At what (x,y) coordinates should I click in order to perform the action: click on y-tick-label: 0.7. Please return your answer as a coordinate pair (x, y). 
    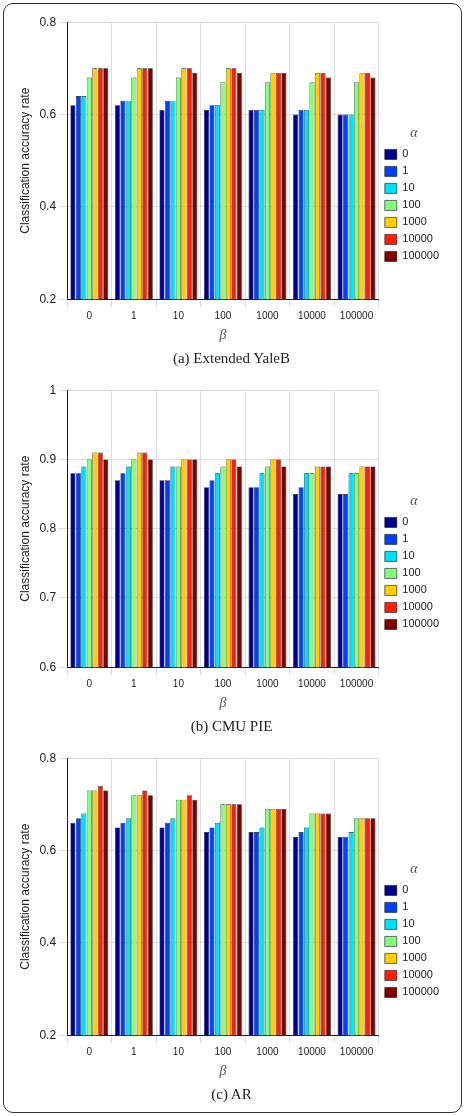
    Looking at the image, I should click on (48, 597).